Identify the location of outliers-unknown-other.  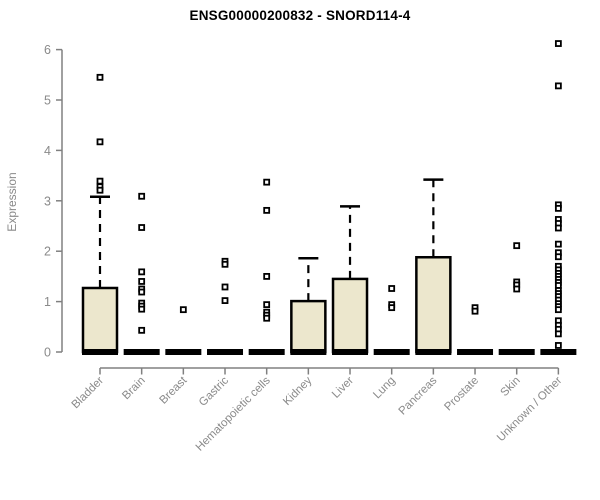
(558, 194).